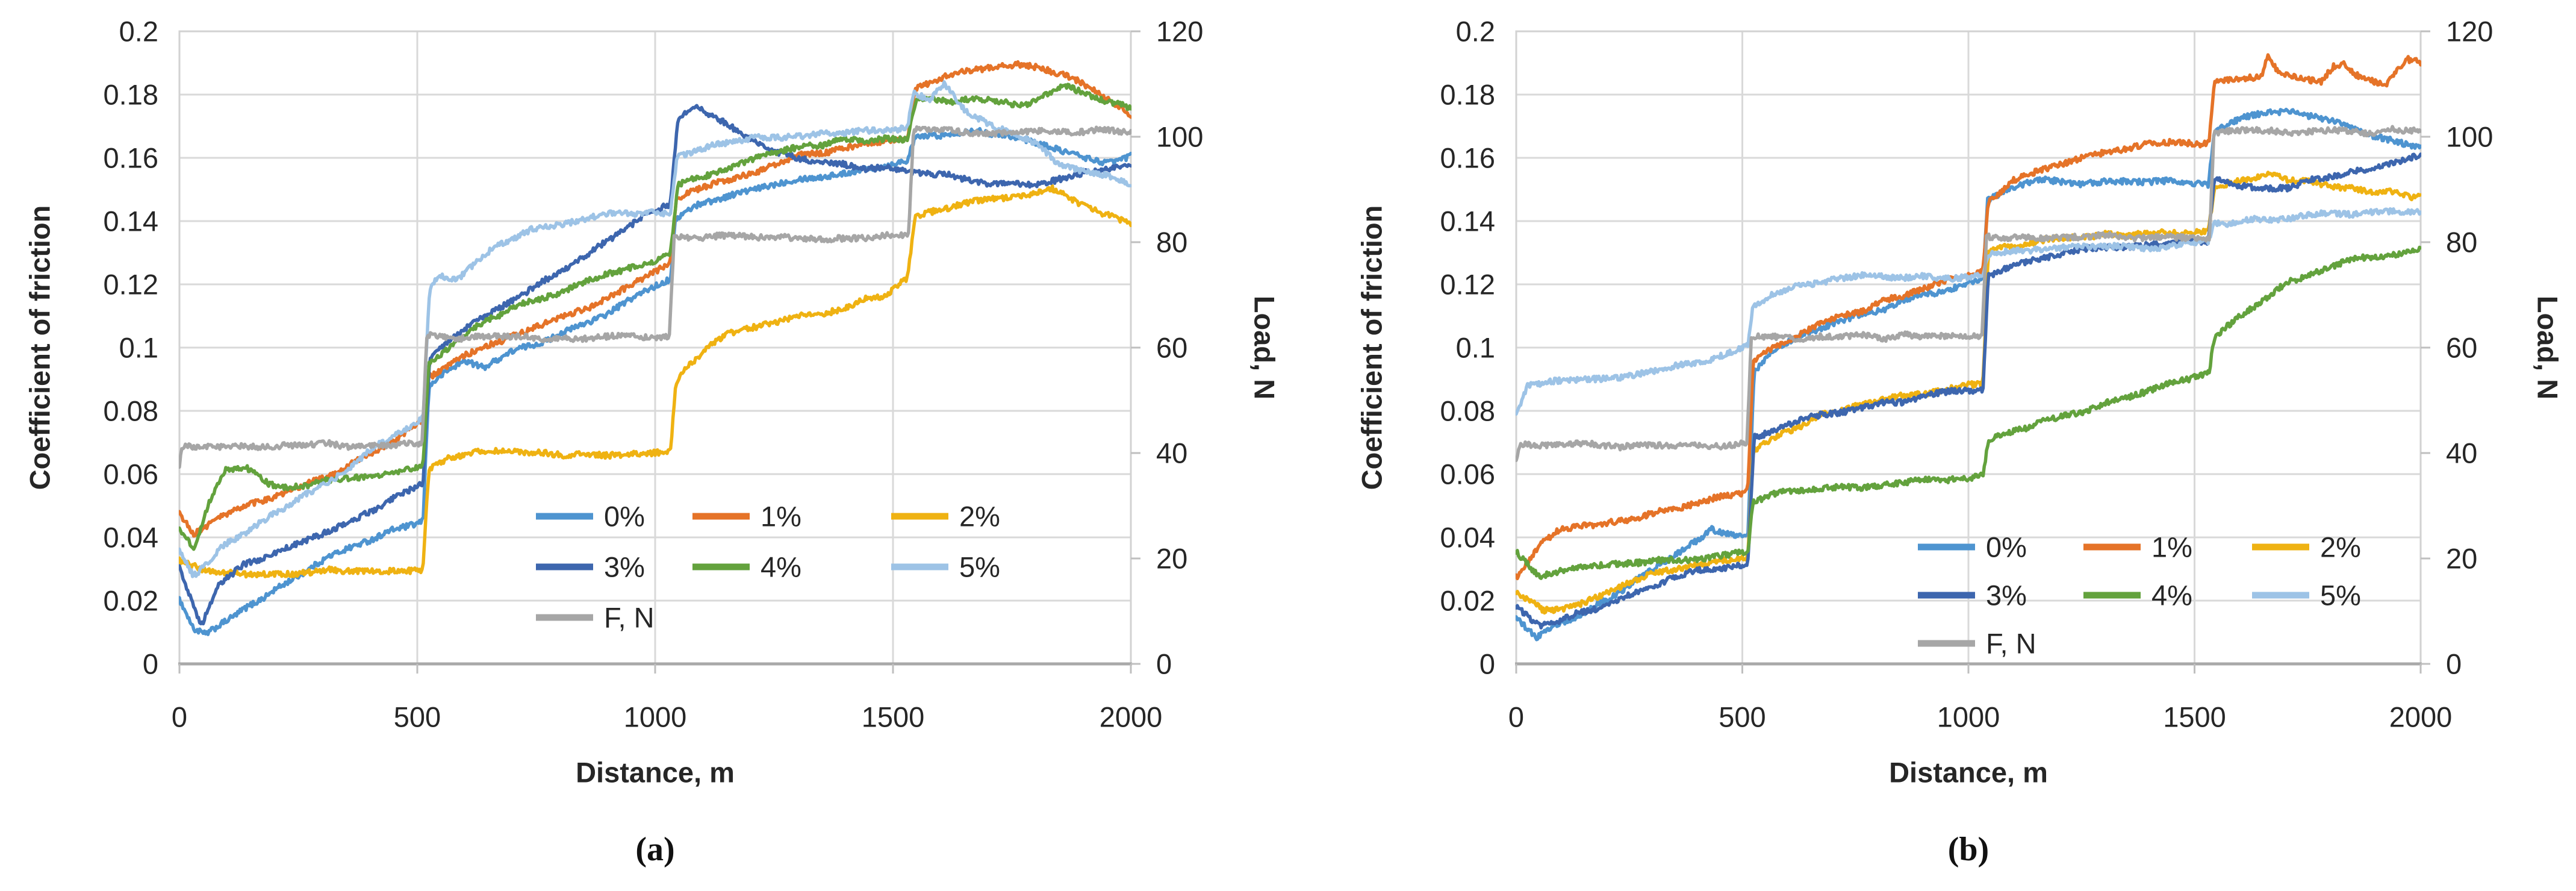 The width and height of the screenshot is (2576, 891). Describe the element at coordinates (1969, 849) in the screenshot. I see `caption-b: (b)` at that location.